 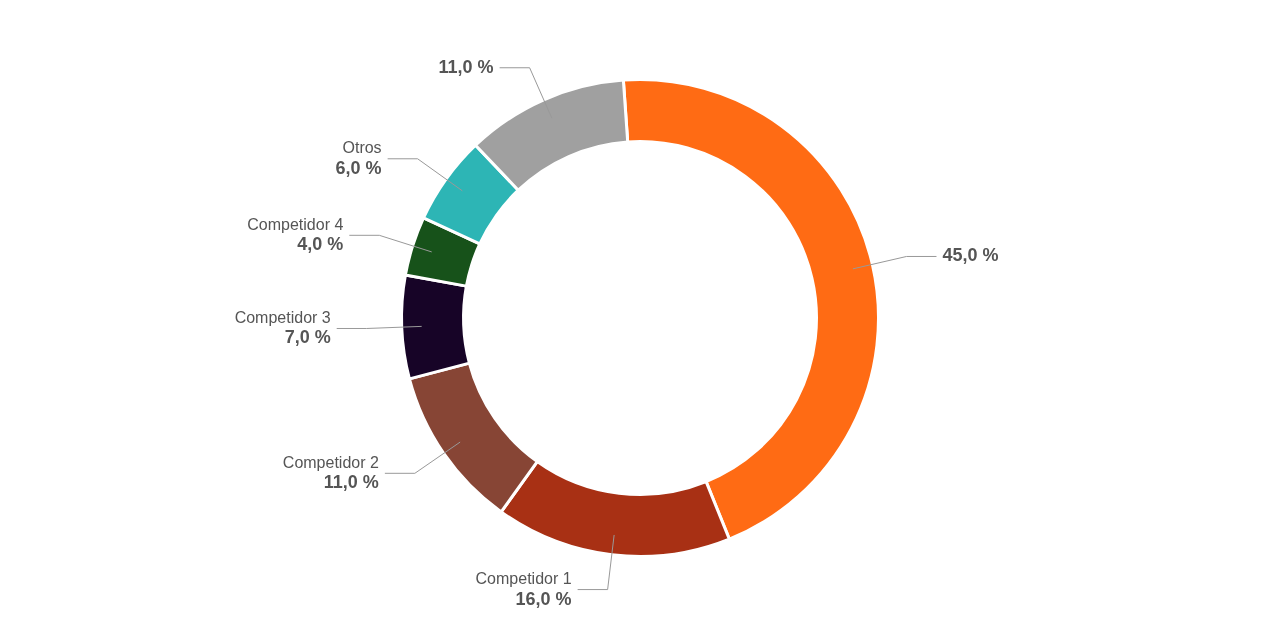 I want to click on data-label: 16,0 %, so click(x=543, y=598).